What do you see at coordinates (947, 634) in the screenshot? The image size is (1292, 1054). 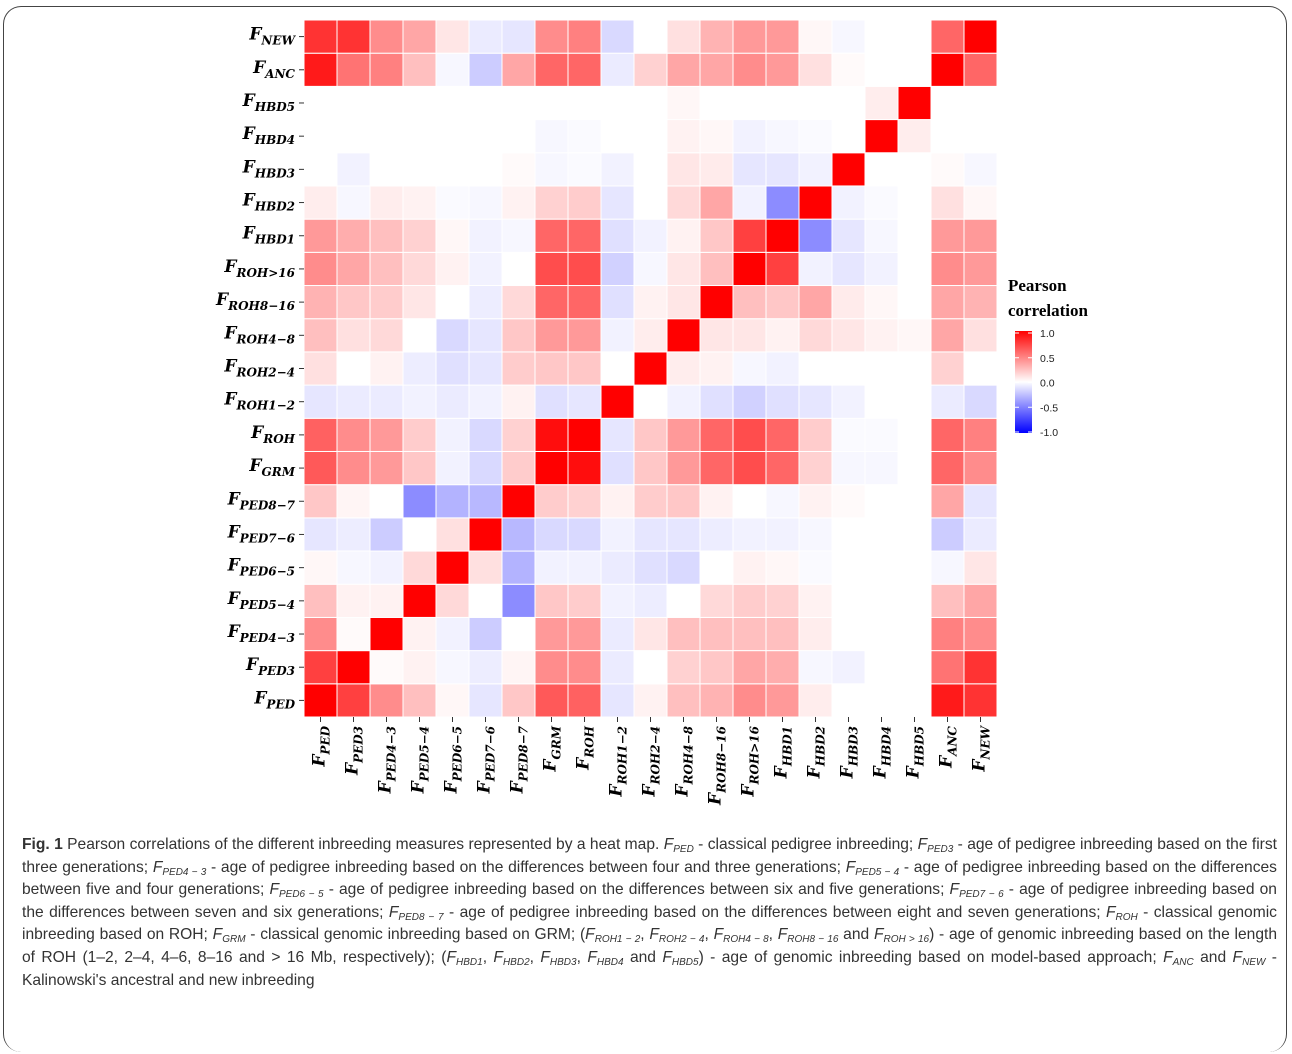 I see `heatmap-cell-ped4-3-anc` at bounding box center [947, 634].